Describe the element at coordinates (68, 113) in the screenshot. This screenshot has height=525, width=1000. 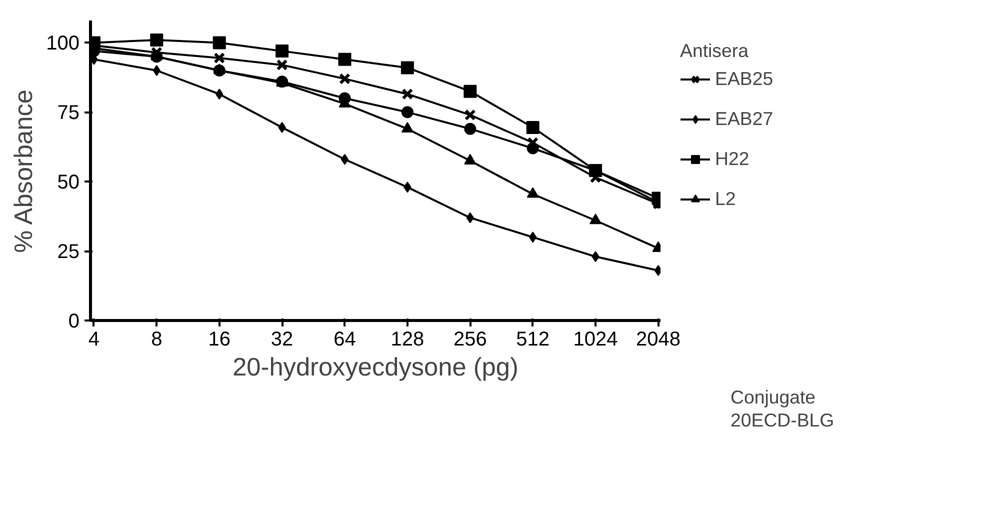
I see `y-tick-label: 75` at that location.